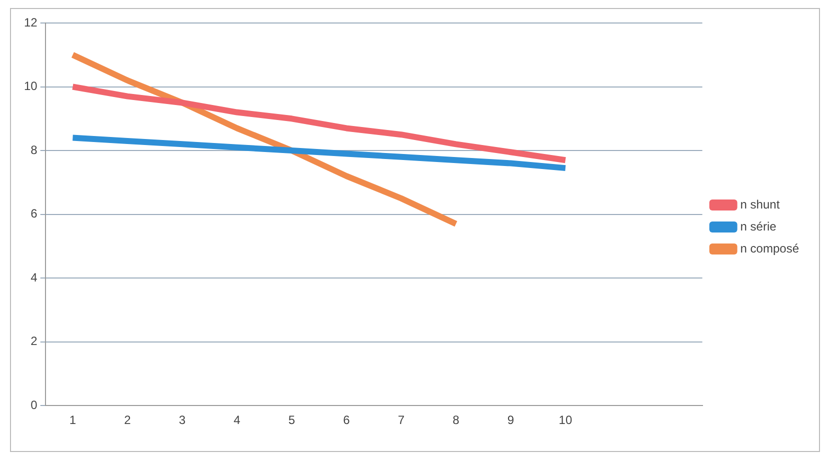  I want to click on x-tick-label: 4, so click(237, 420).